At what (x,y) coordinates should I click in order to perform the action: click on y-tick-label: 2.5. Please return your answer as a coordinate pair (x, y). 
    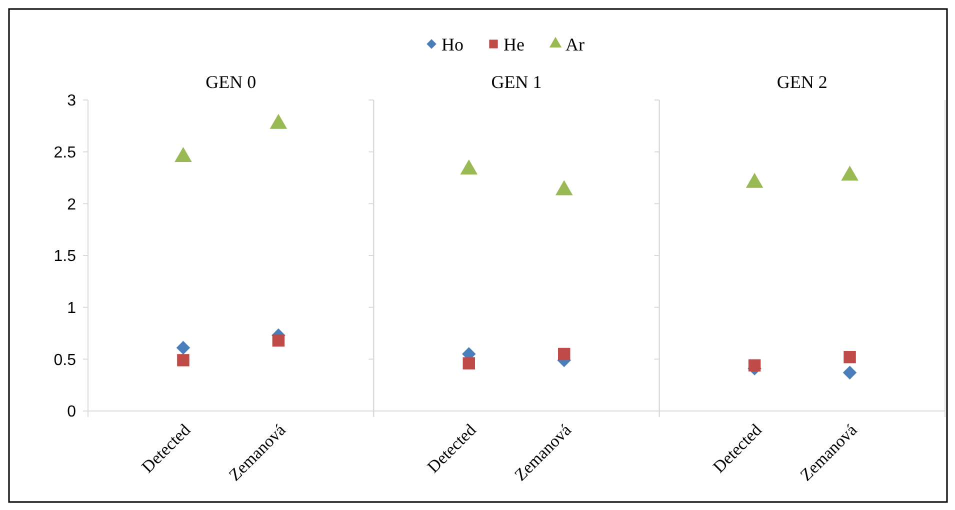
    Looking at the image, I should click on (65, 153).